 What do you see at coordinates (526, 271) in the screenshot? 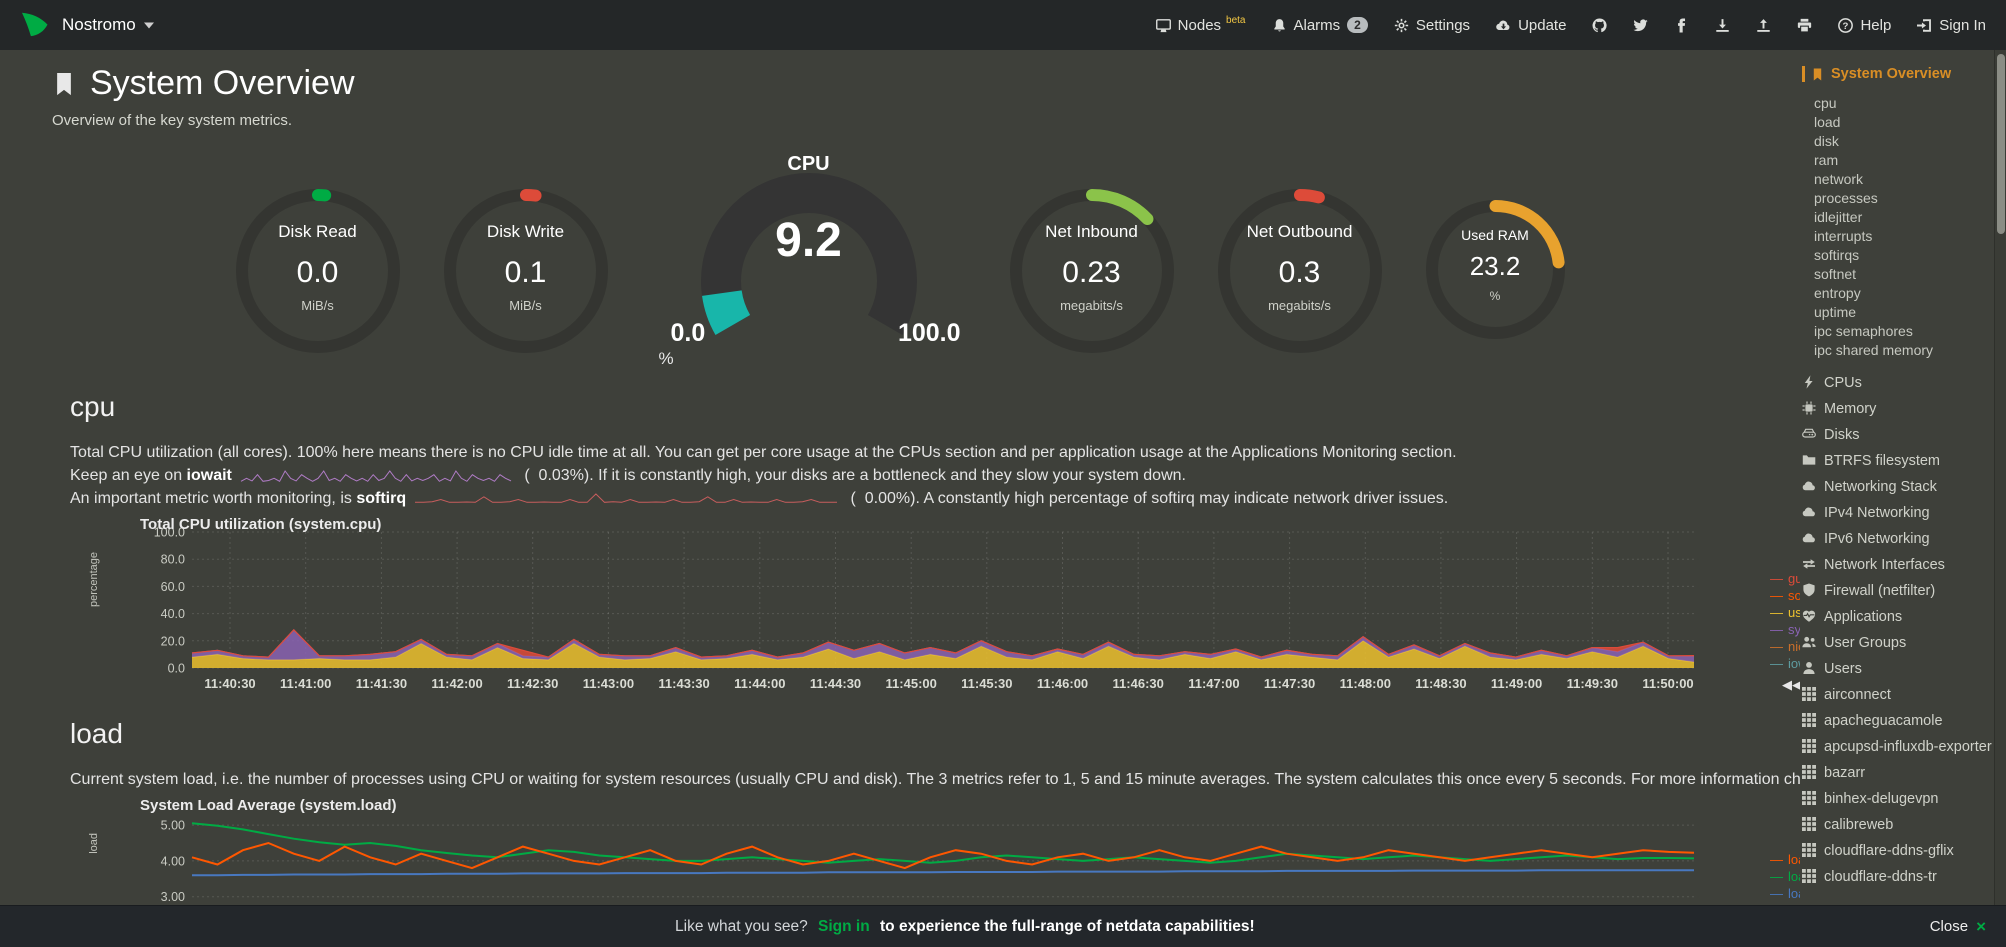
I see `gauge-disk-write: Disk Write 0.1 MiB/s` at bounding box center [526, 271].